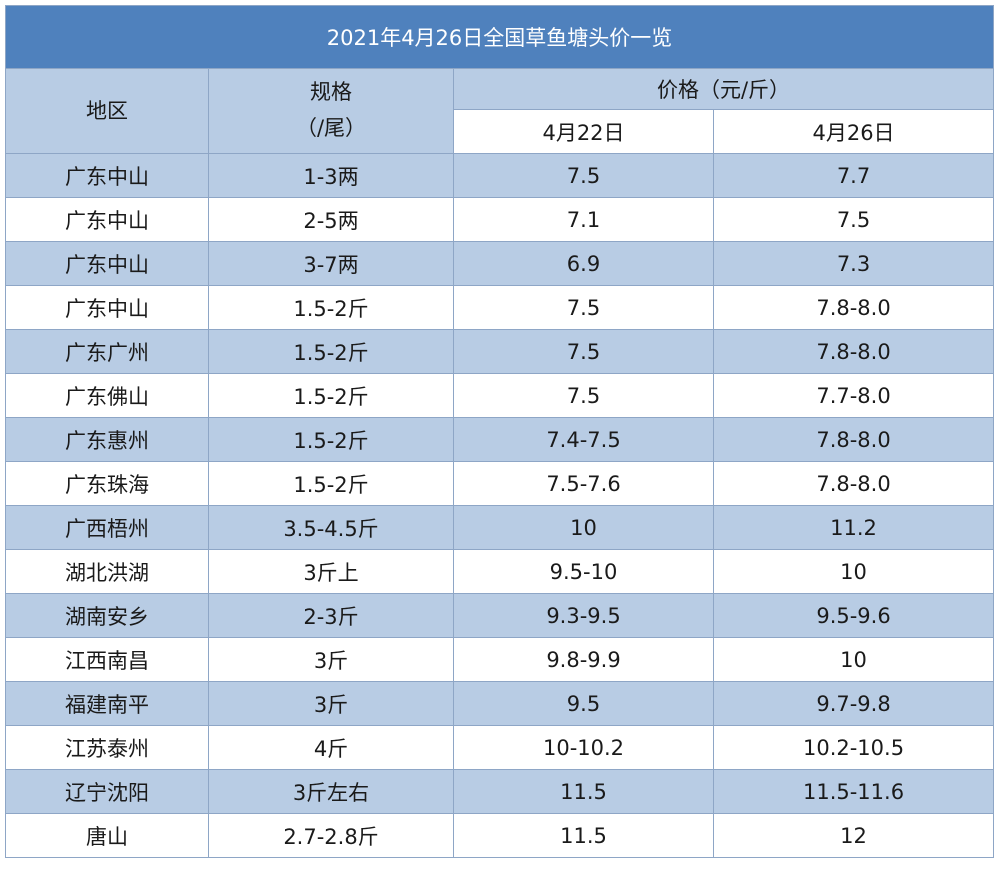 This screenshot has width=1000, height=880. What do you see at coordinates (853, 395) in the screenshot?
I see `cell-price-0426: 7.7-8.0` at bounding box center [853, 395].